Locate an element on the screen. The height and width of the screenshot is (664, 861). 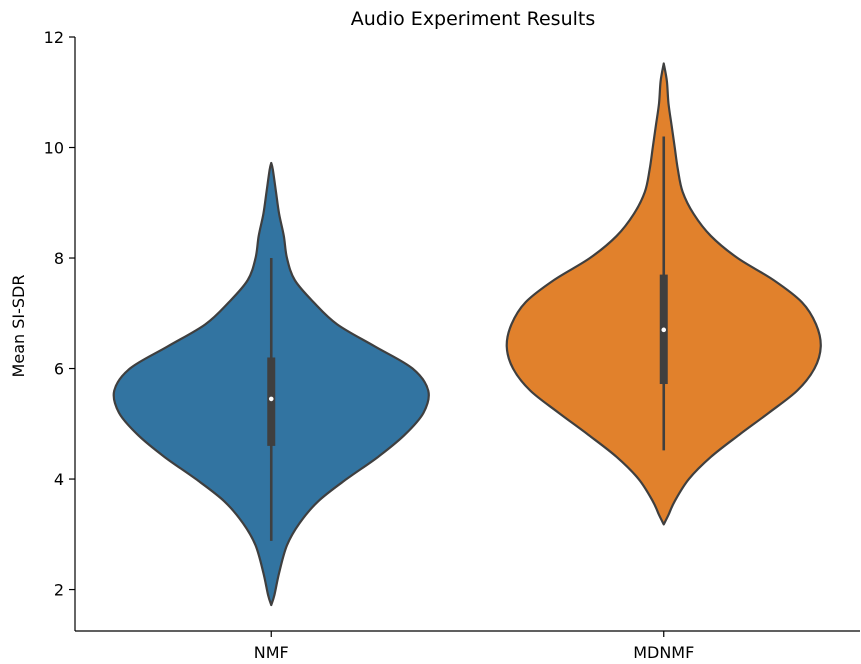
iqr-box-nmf is located at coordinates (271, 401).